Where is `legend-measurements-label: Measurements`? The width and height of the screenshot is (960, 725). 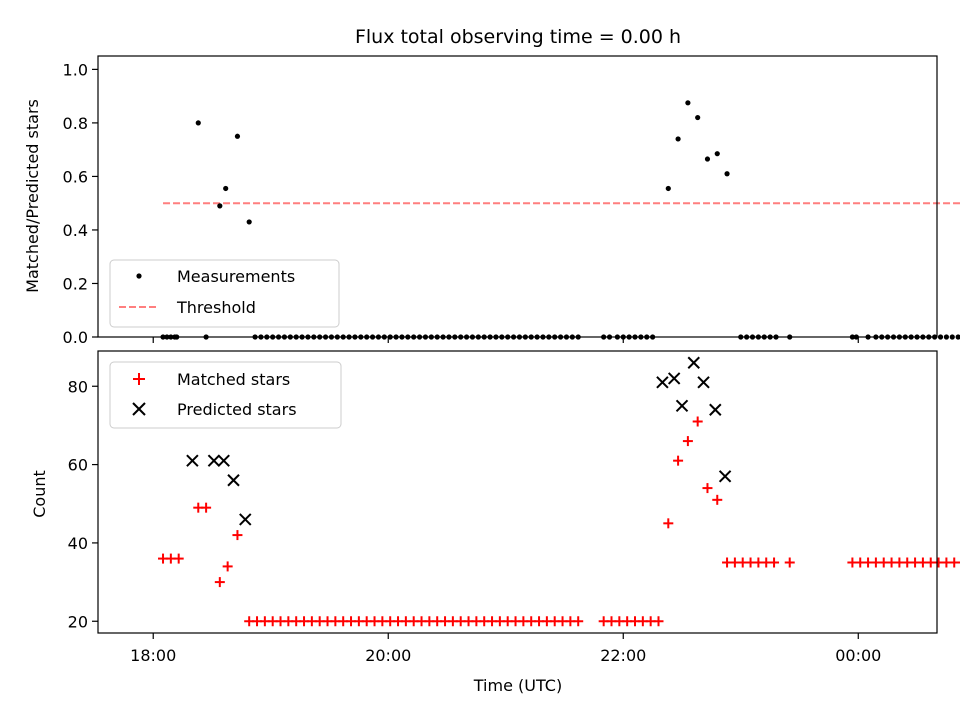 legend-measurements-label: Measurements is located at coordinates (236, 276).